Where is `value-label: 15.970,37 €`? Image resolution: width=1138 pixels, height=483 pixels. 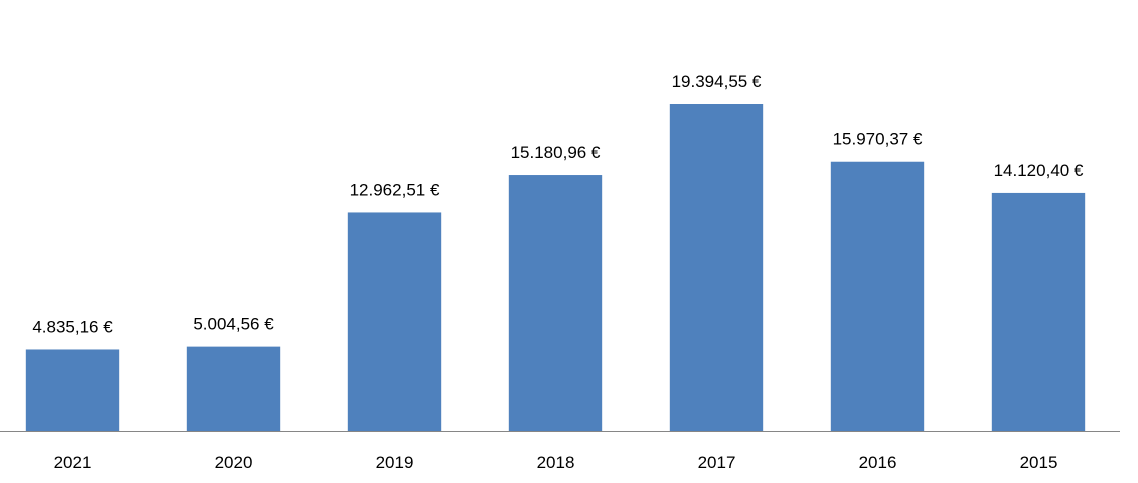 value-label: 15.970,37 € is located at coordinates (878, 139).